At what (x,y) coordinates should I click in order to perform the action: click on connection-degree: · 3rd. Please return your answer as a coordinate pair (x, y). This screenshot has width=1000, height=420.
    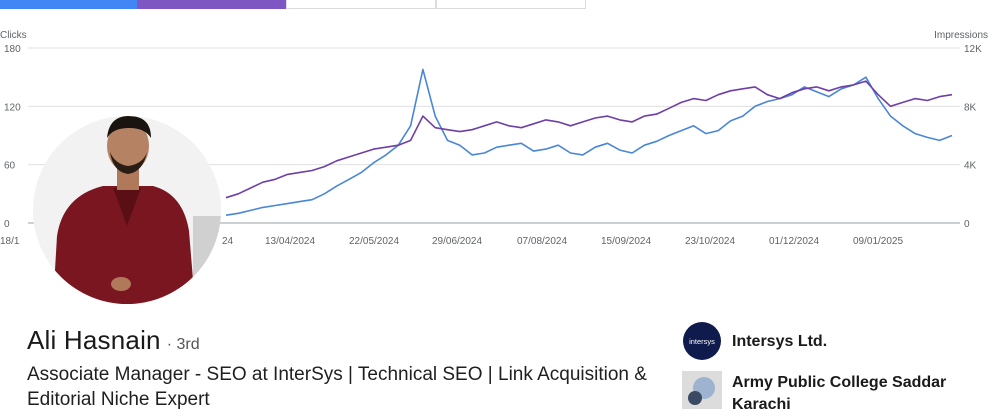
    Looking at the image, I should click on (183, 344).